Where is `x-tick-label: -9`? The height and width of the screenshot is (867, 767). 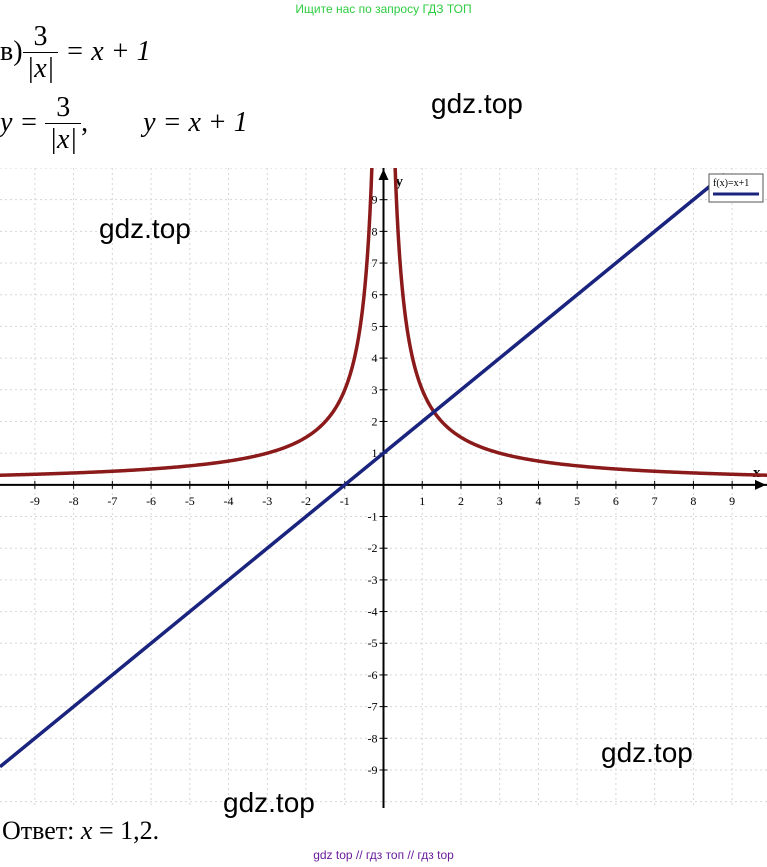
x-tick-label: -9 is located at coordinates (35, 501).